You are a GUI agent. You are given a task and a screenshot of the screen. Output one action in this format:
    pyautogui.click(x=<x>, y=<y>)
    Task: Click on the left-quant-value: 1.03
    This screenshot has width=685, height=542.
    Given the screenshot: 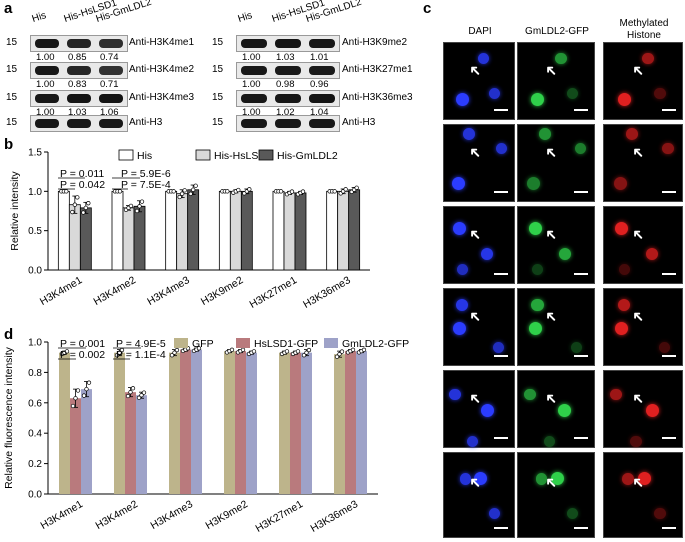 What is the action you would take?
    pyautogui.click(x=77, y=112)
    